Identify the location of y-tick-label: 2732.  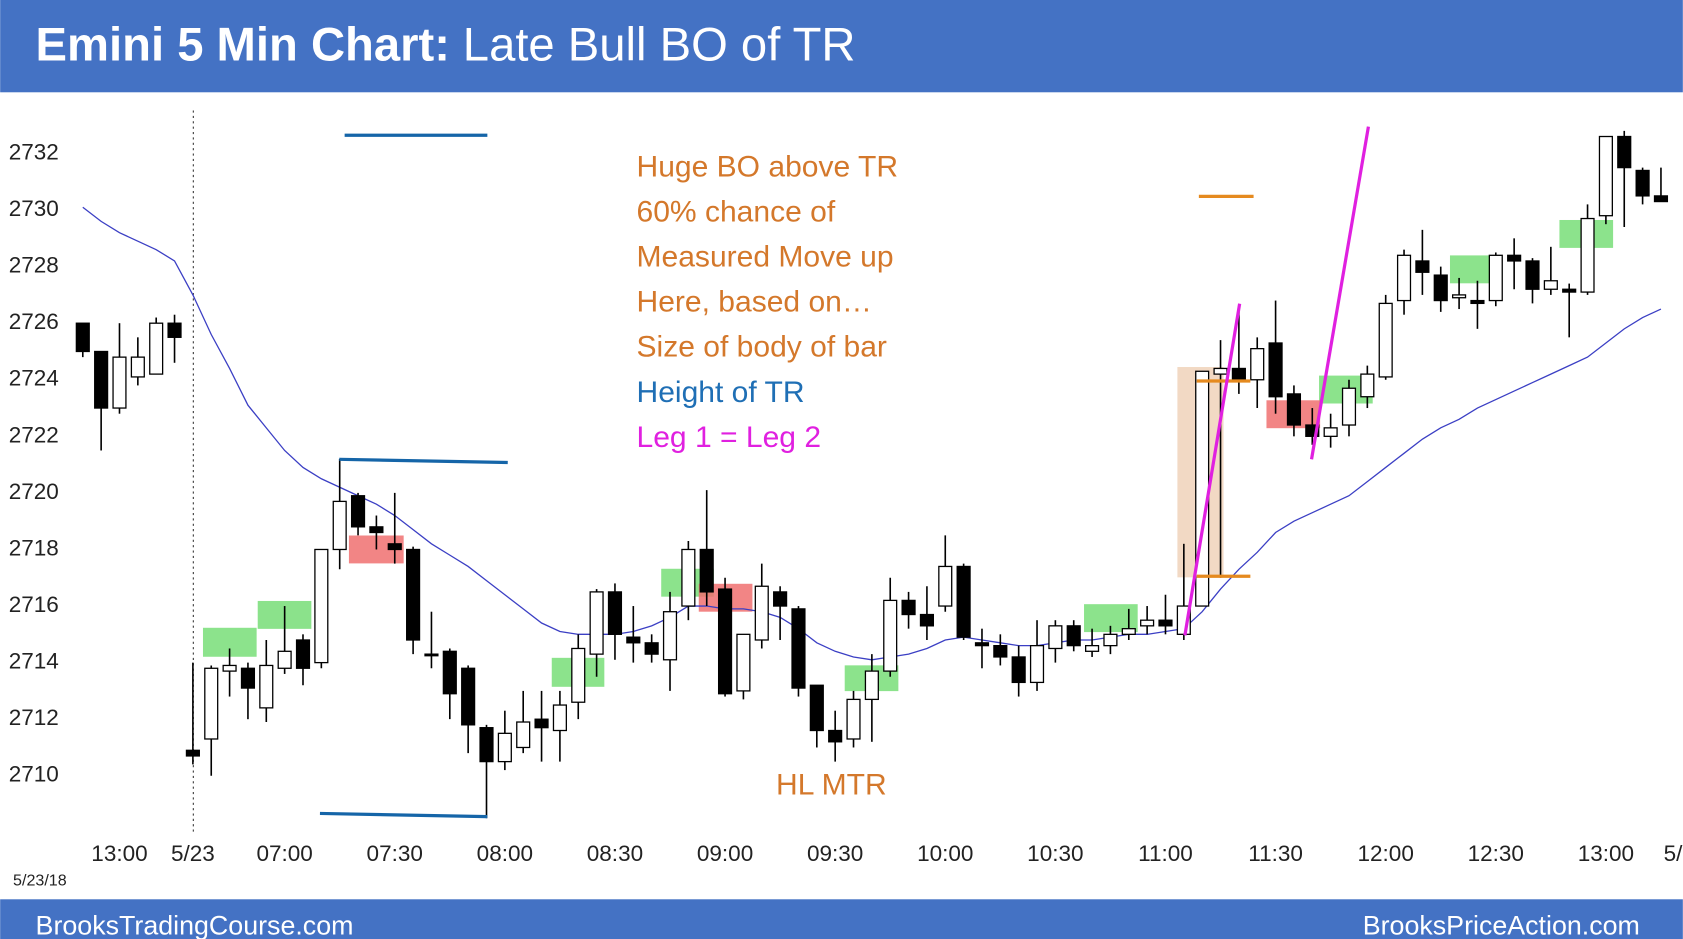
(34, 151).